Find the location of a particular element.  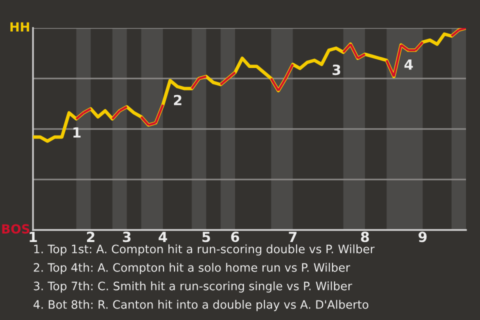

x-tick-label: 1 is located at coordinates (33, 237).